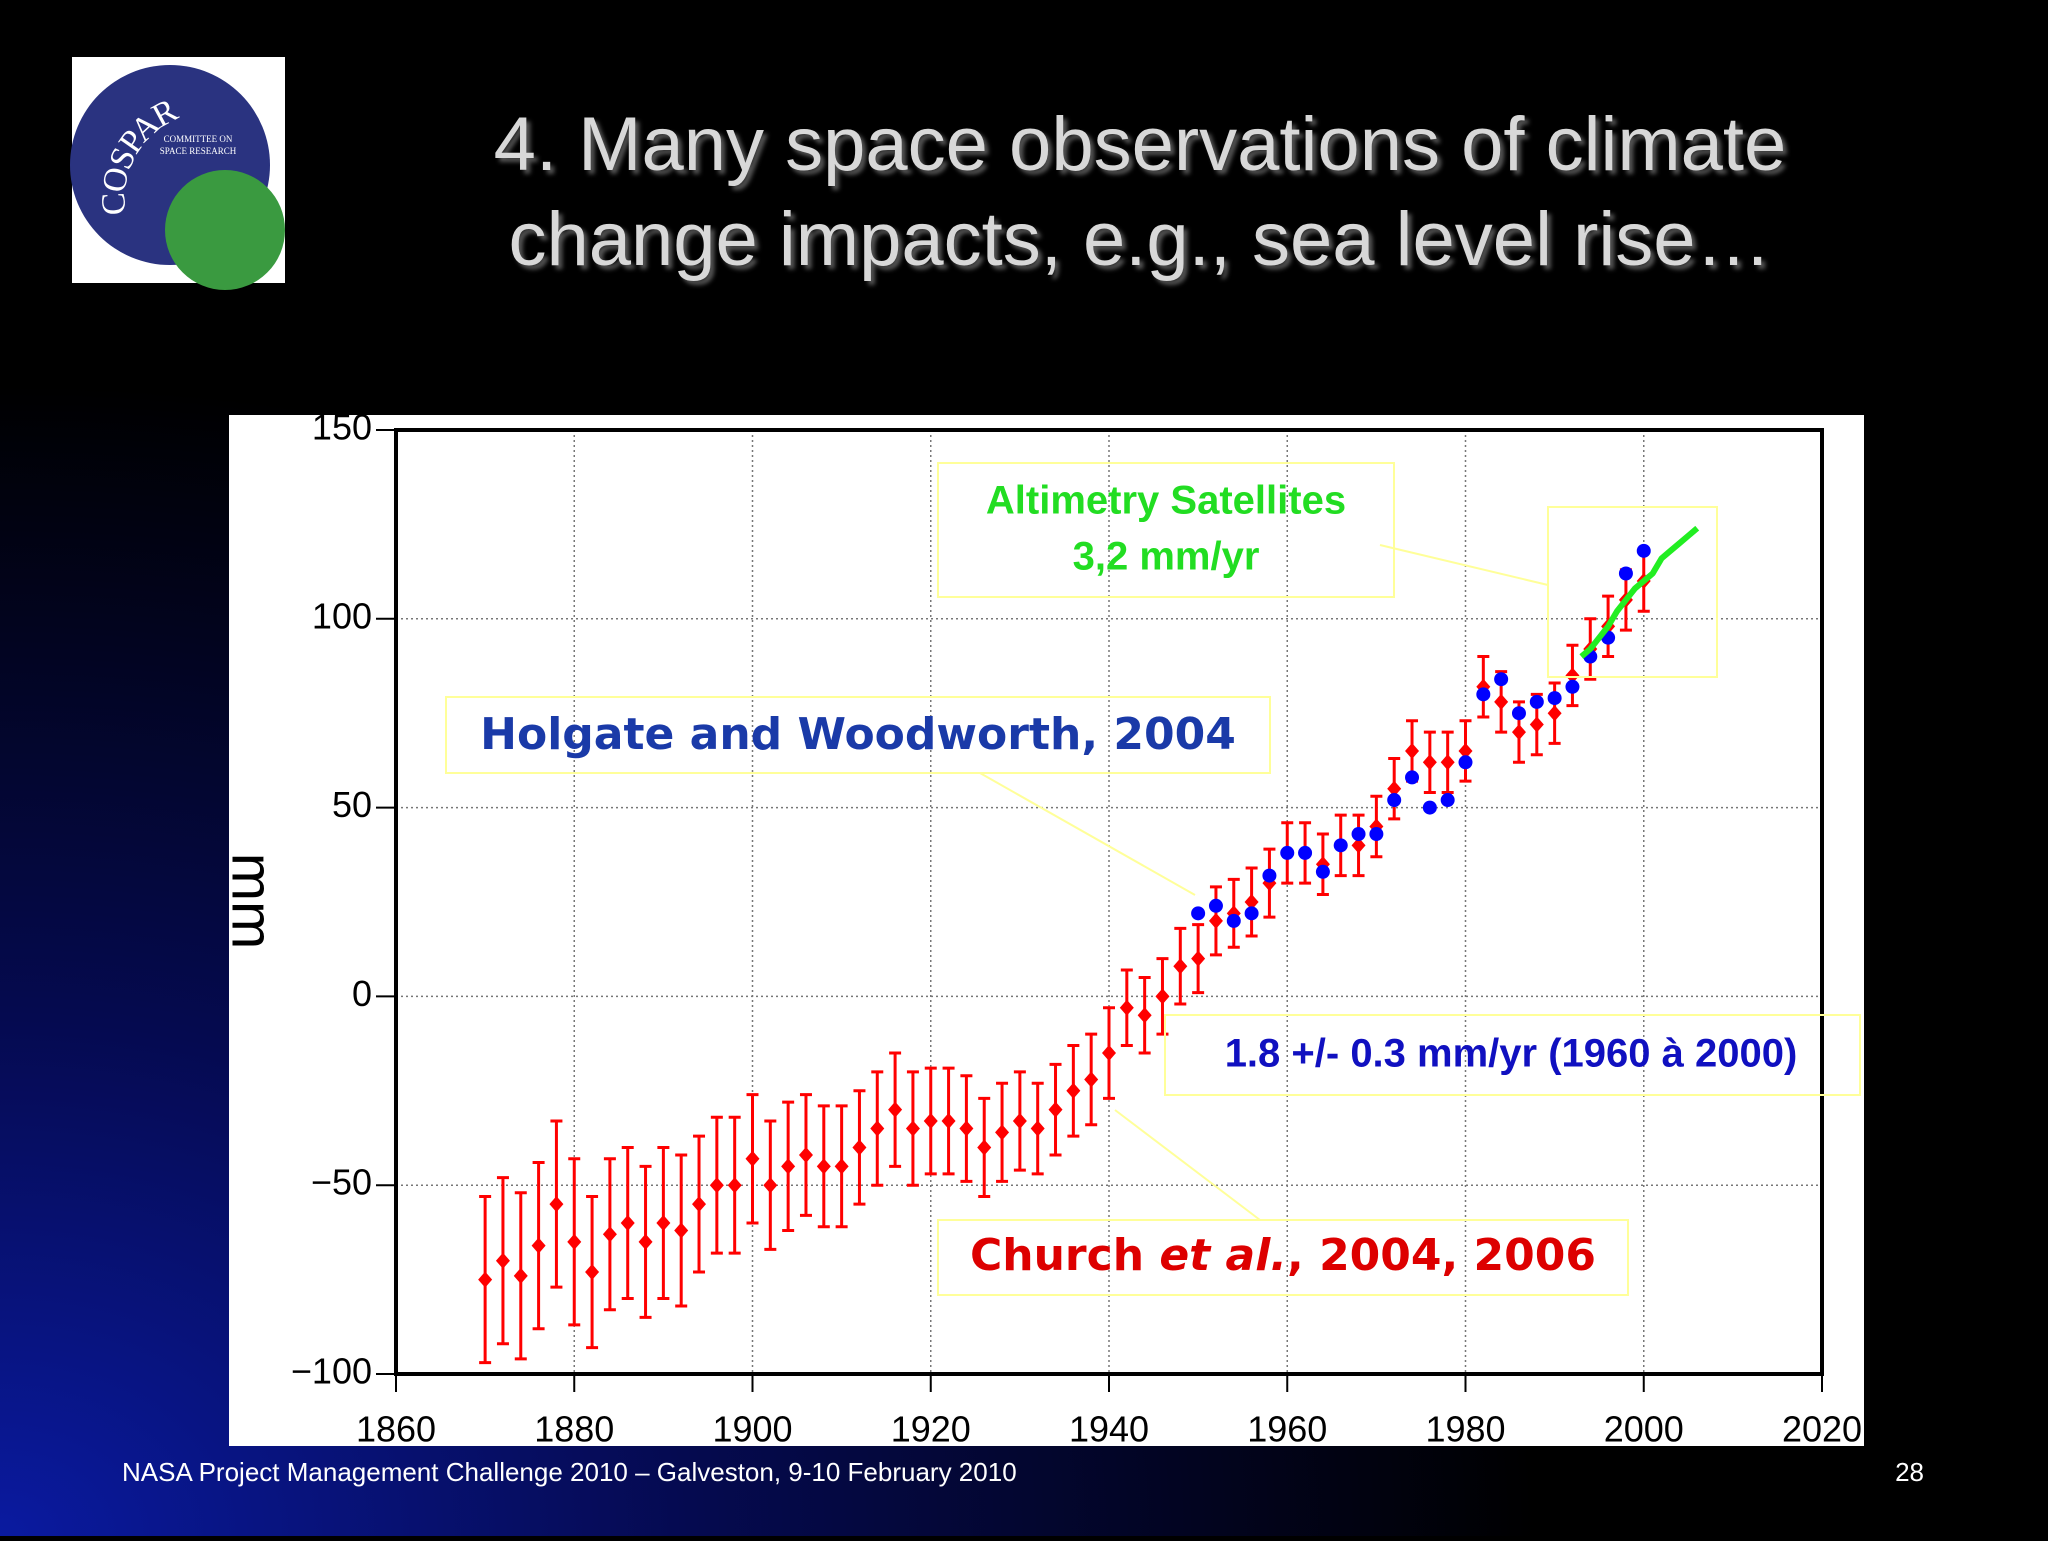  I want to click on annotation: Church et al., 2004, 2006, so click(1283, 1255).